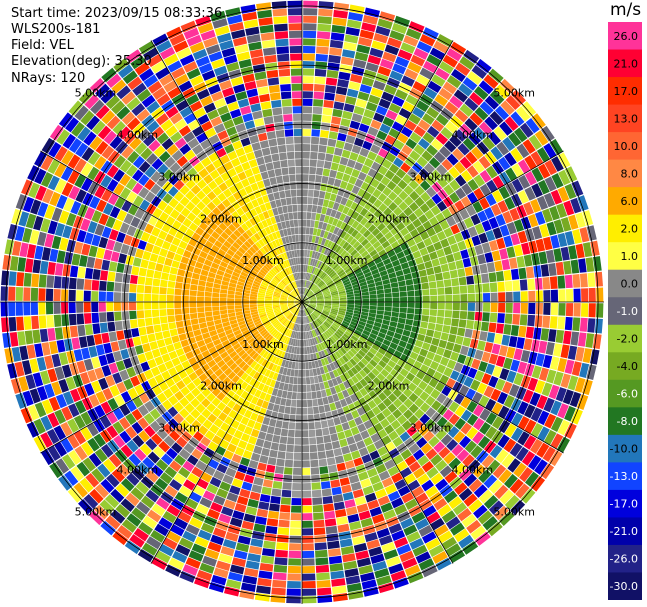 This screenshot has height=607, width=647. What do you see at coordinates (627, 311) in the screenshot?
I see `colorbar-tick-label: -1.0` at bounding box center [627, 311].